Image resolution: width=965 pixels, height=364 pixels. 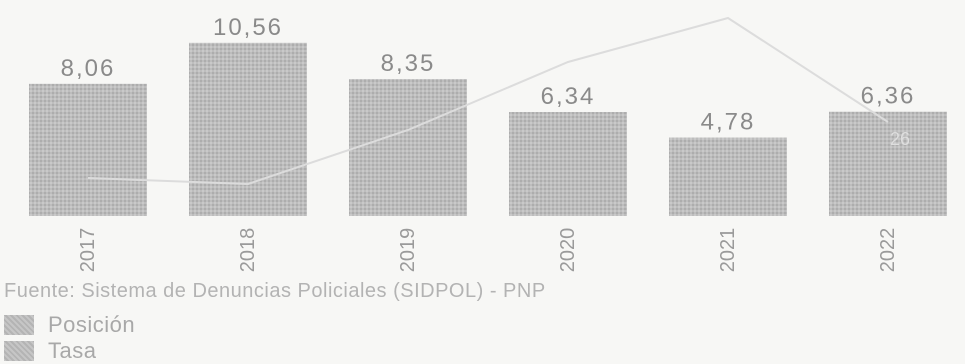 I want to click on legend-item-posicion: Posición, so click(x=69, y=325).